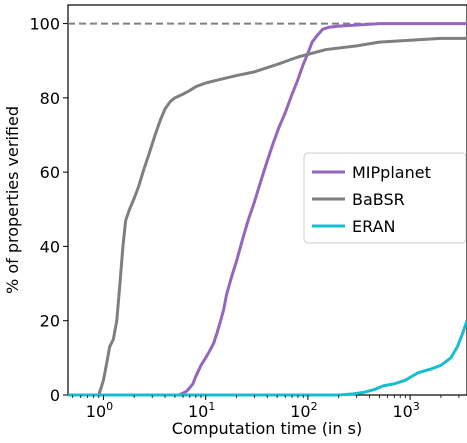 The width and height of the screenshot is (467, 443). I want to click on legend: MIPplanet BaBSR ERAN, so click(385, 198).